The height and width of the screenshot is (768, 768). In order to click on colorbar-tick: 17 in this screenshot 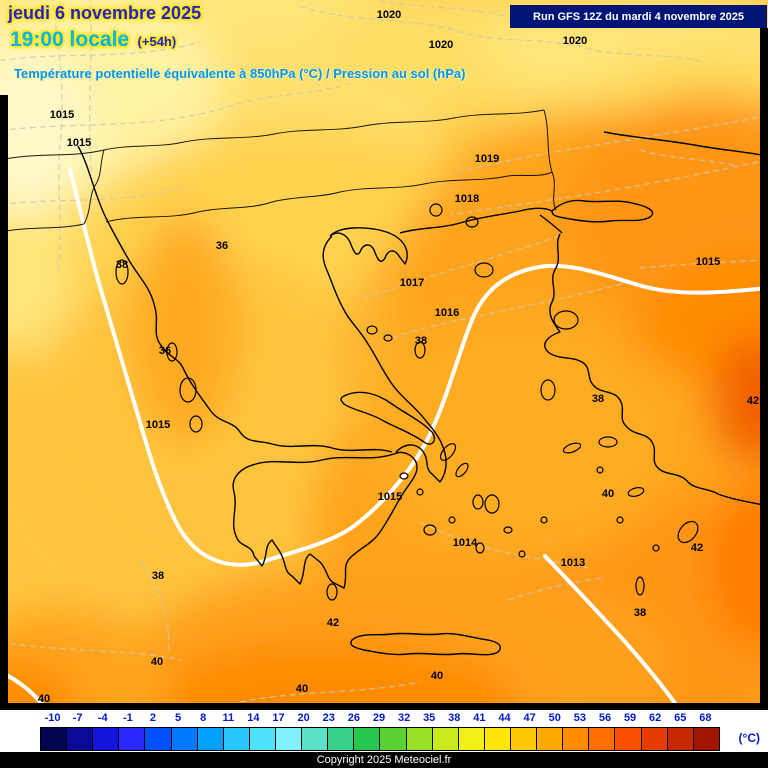, I will do `click(278, 718)`.